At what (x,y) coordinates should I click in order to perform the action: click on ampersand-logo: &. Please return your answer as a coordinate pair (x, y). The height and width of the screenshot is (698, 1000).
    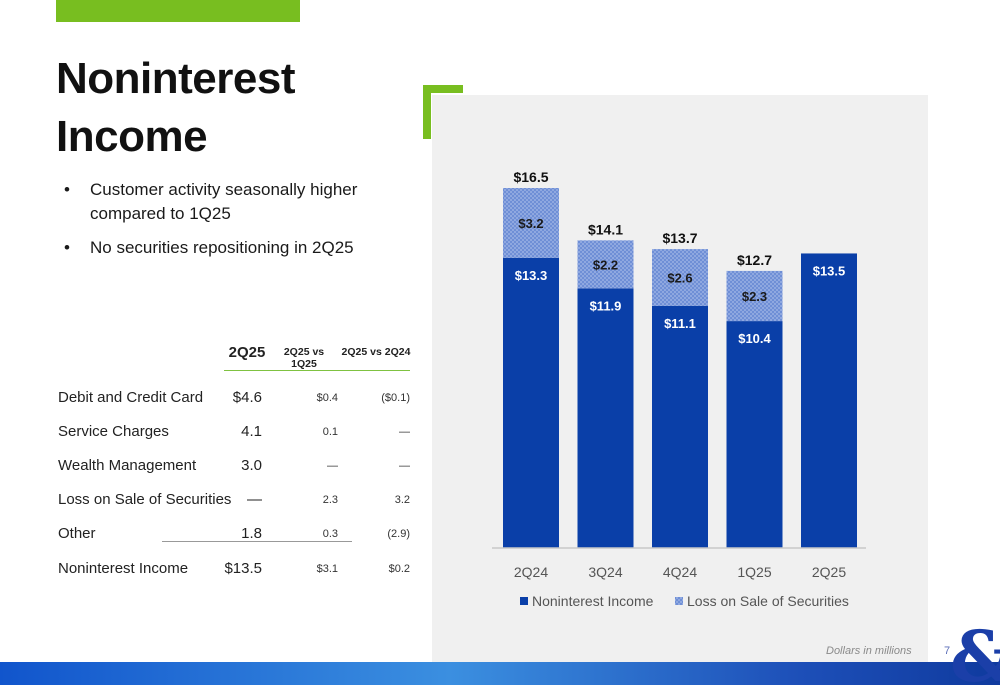
    Looking at the image, I should click on (975, 657).